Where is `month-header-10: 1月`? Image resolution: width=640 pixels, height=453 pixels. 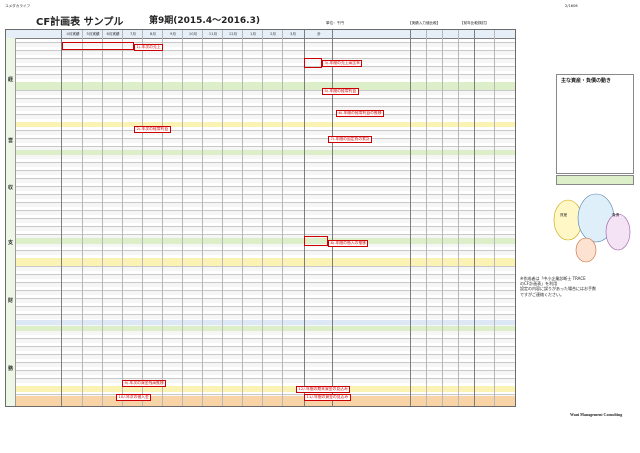
month-header-10: 1月 is located at coordinates (253, 34).